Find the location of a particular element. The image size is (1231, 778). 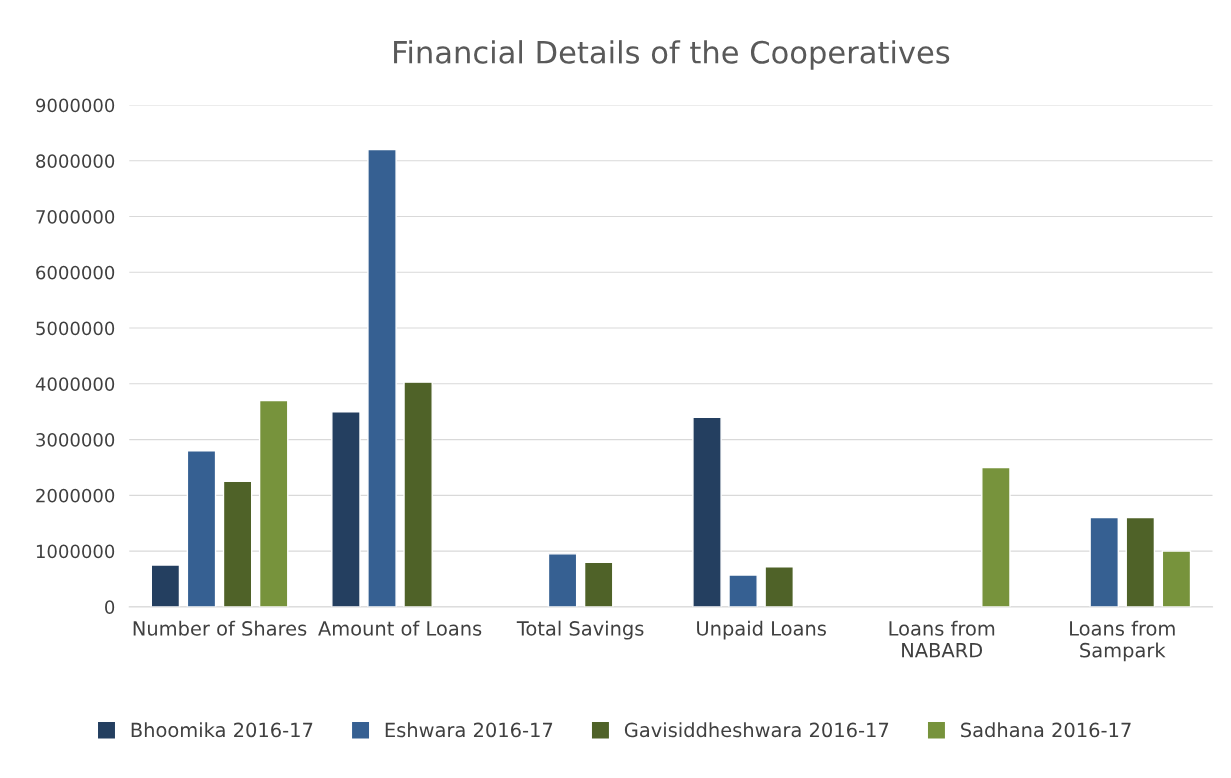

y-tick-label: 3000000 is located at coordinates (75, 440).